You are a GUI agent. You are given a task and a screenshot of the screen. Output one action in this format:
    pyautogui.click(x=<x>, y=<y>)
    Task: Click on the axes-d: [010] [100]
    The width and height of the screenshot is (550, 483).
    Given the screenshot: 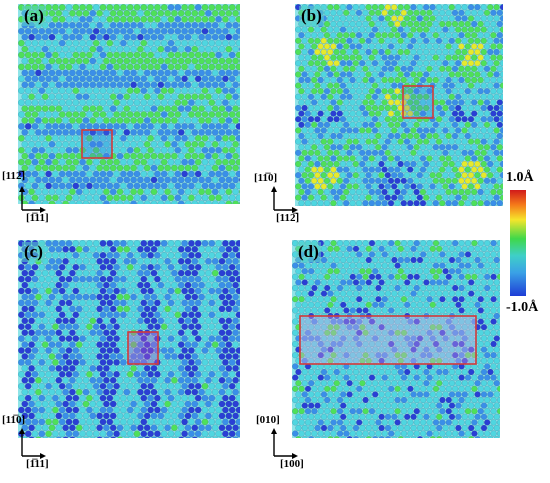 What is the action you would take?
    pyautogui.click(x=289, y=442)
    